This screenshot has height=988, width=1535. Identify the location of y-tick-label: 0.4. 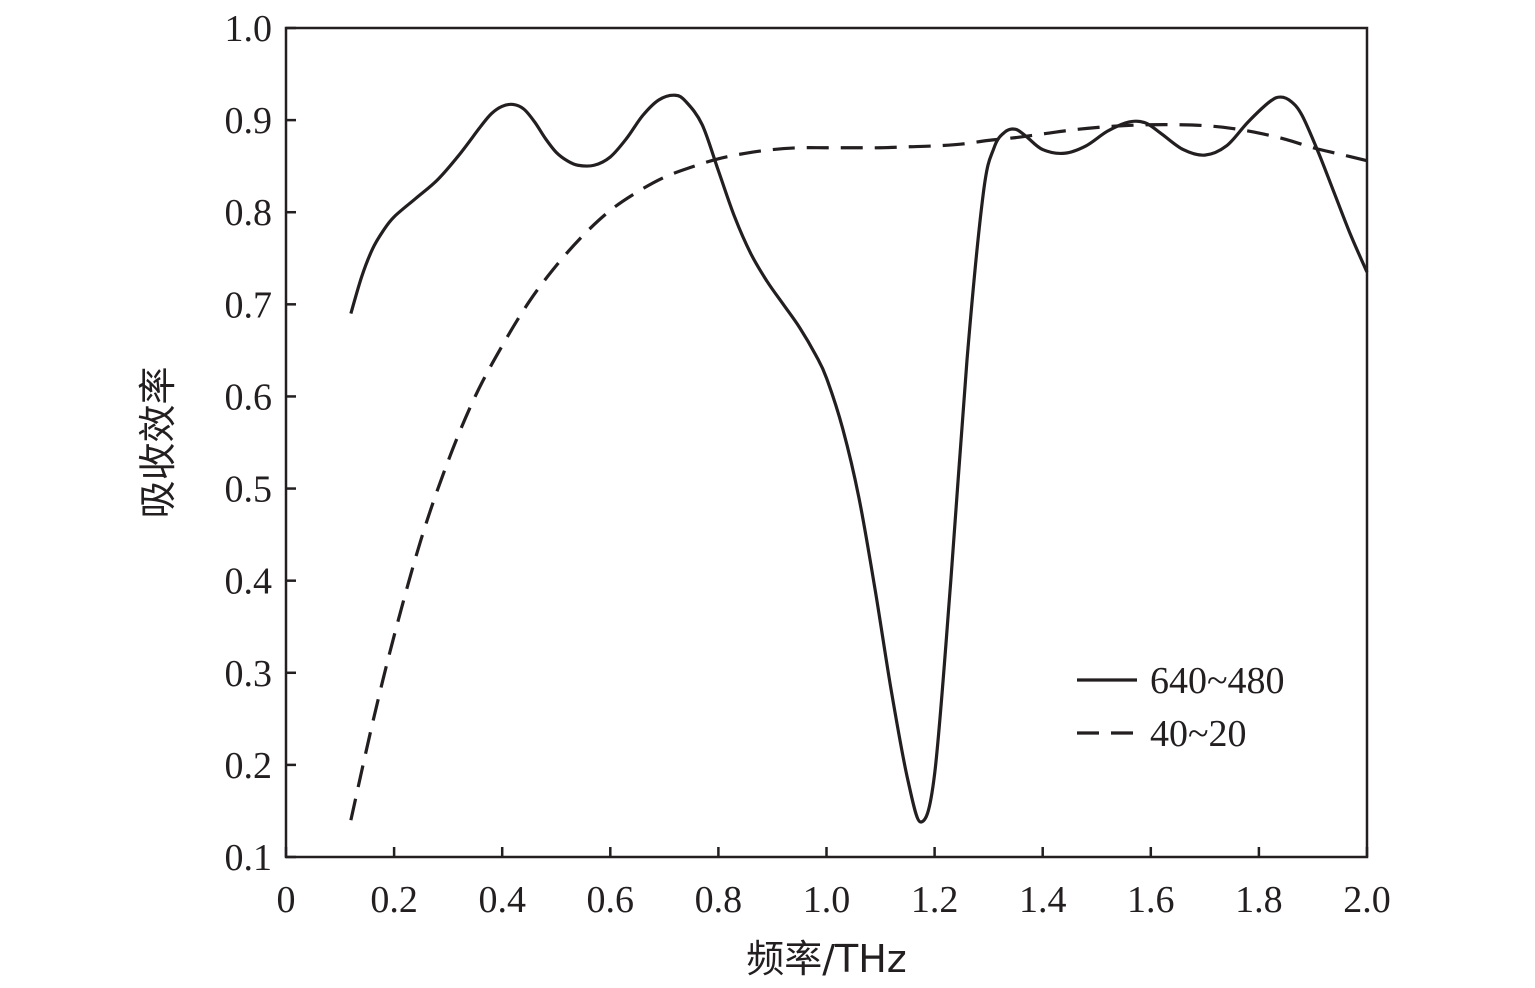
(249, 582).